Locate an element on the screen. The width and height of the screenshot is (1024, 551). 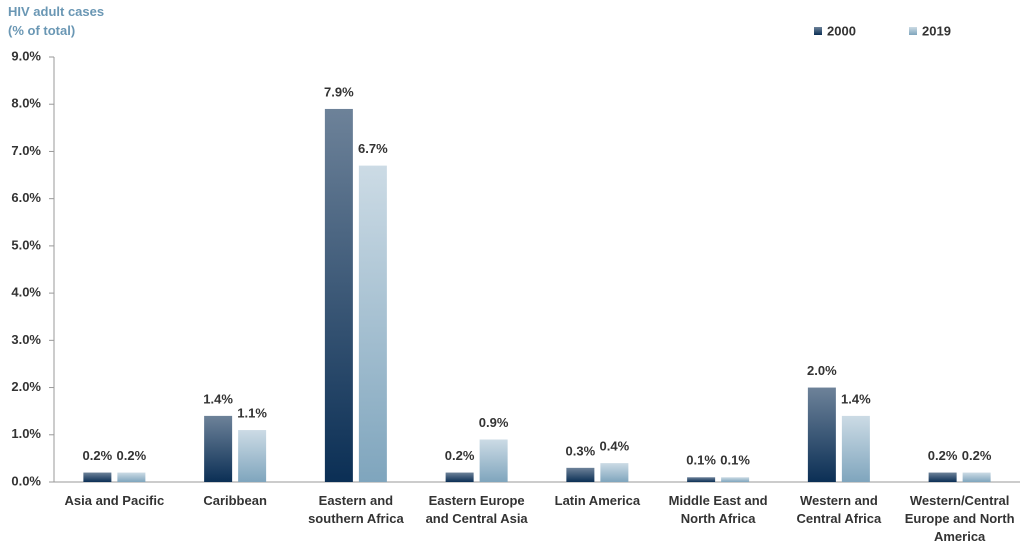
y-tick-label: 2.0% is located at coordinates (26, 386).